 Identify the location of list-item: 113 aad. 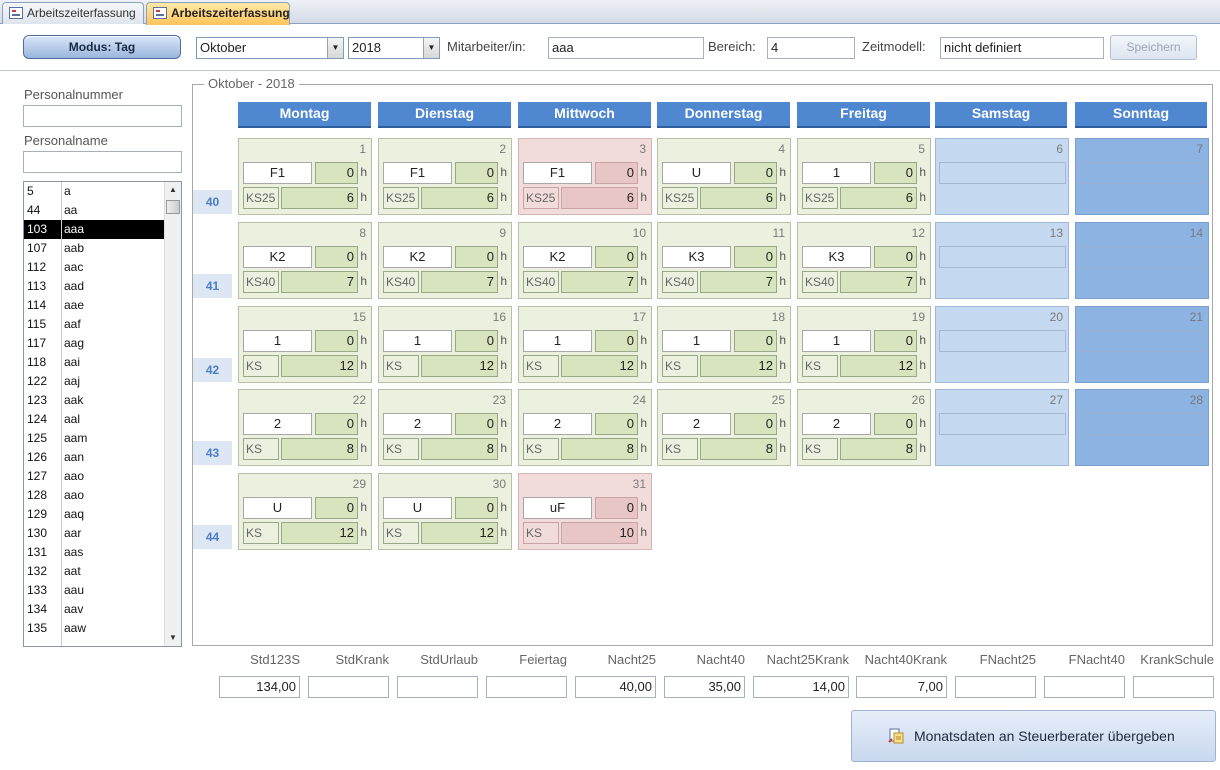
(94, 286).